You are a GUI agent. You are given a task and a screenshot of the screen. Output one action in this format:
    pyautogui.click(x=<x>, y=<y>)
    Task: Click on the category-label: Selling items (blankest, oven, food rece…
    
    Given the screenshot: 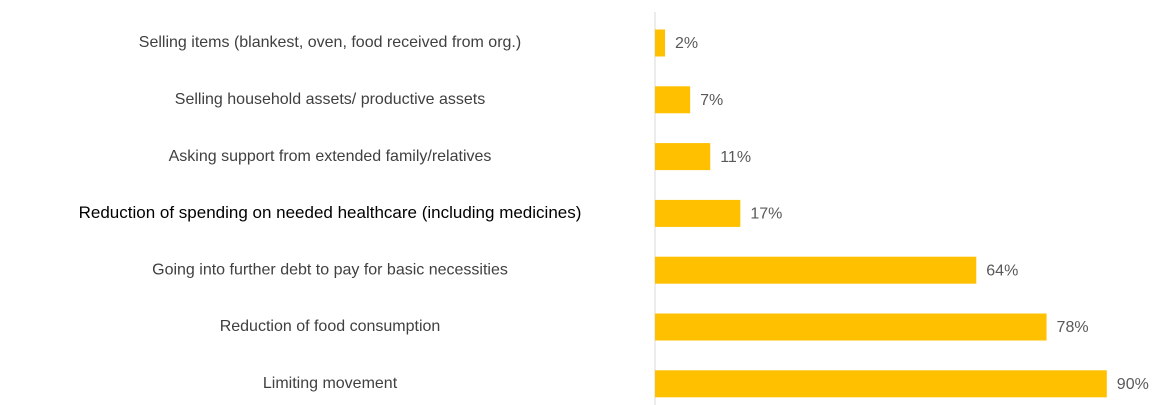 What is the action you would take?
    pyautogui.click(x=330, y=42)
    